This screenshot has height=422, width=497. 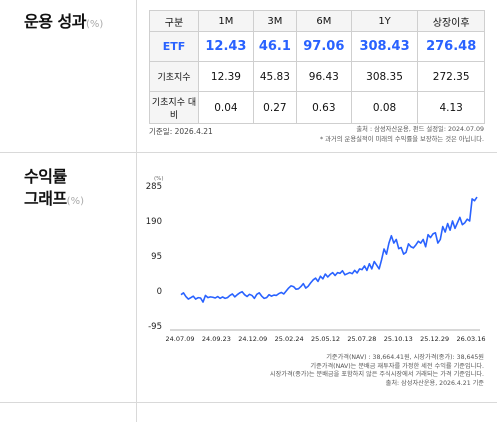 What do you see at coordinates (136, 211) in the screenshot?
I see `column-divider` at bounding box center [136, 211].